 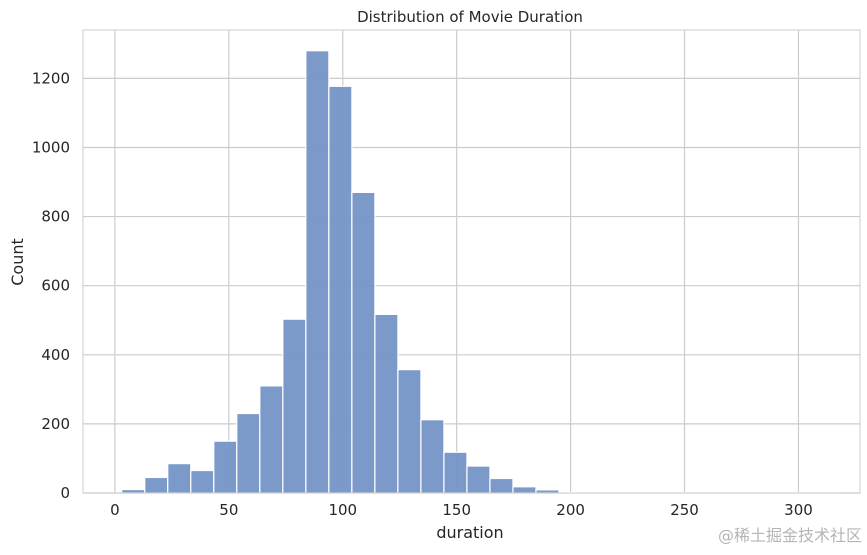 What do you see at coordinates (469, 532) in the screenshot?
I see `x-axis-label: duration` at bounding box center [469, 532].